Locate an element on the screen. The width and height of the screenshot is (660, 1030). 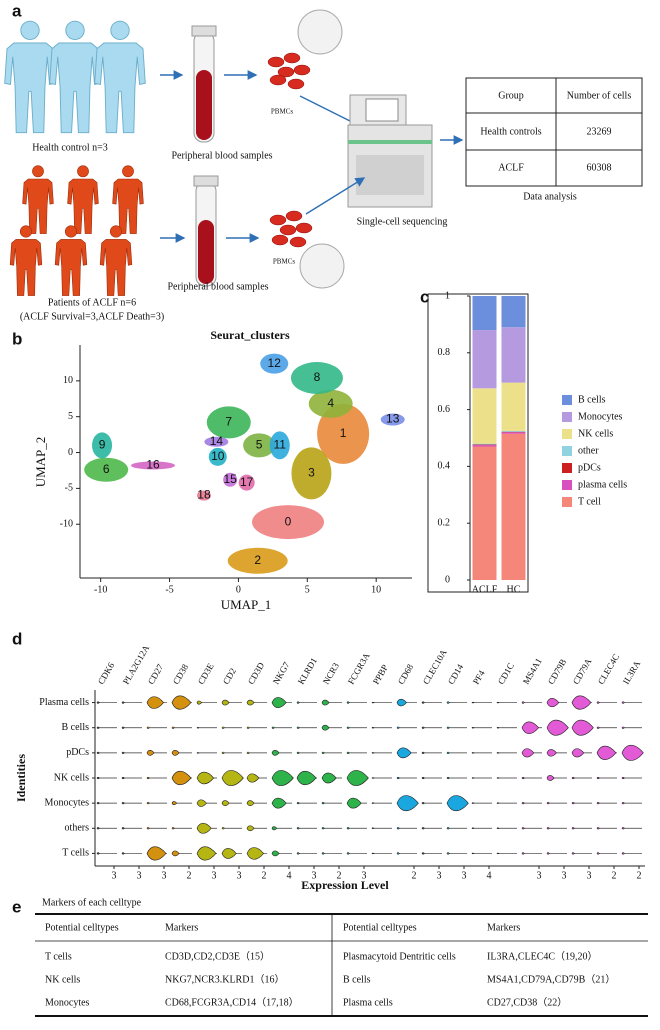
x-axis-label: UMAP_1 is located at coordinates (246, 604).